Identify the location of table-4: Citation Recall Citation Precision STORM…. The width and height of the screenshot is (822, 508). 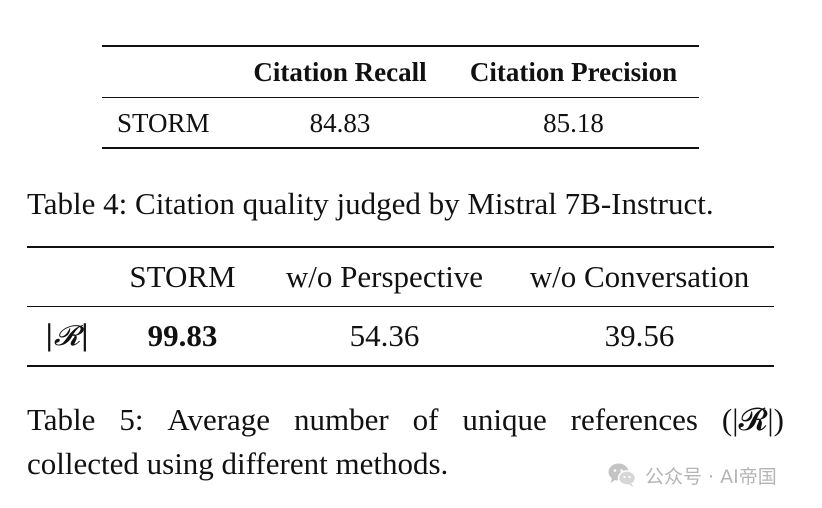
(400, 97).